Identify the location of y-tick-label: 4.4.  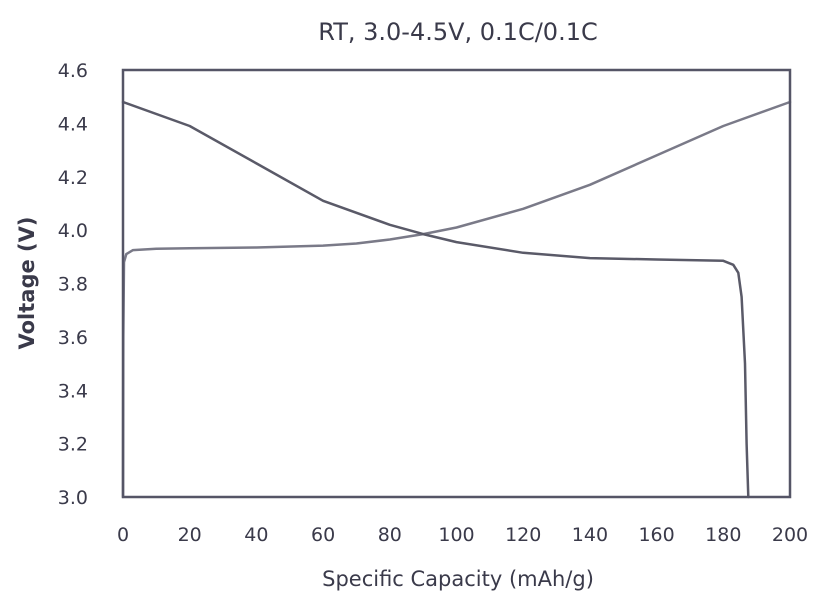
(73, 124).